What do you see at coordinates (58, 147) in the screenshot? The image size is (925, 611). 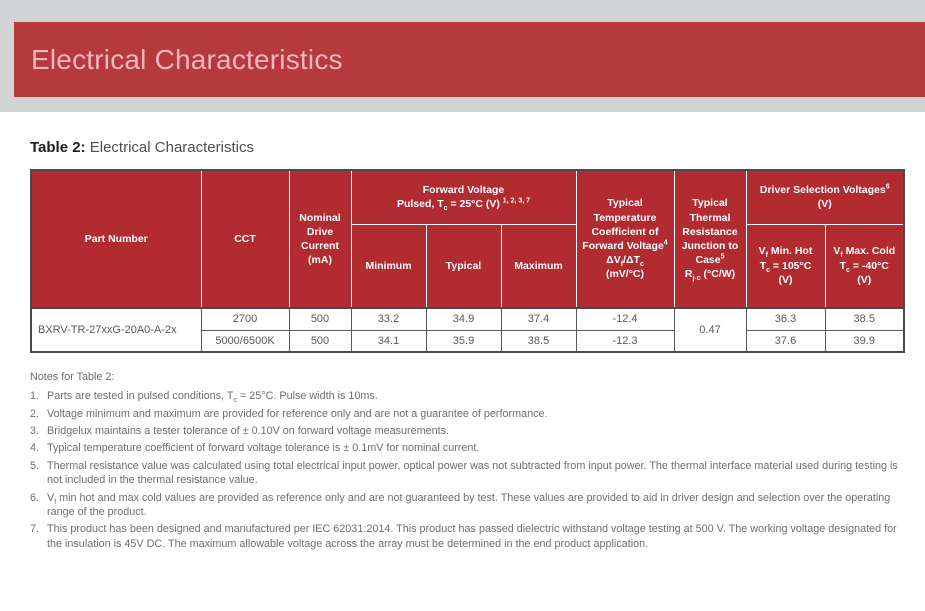 I see `table-caption-label: Table 2:` at bounding box center [58, 147].